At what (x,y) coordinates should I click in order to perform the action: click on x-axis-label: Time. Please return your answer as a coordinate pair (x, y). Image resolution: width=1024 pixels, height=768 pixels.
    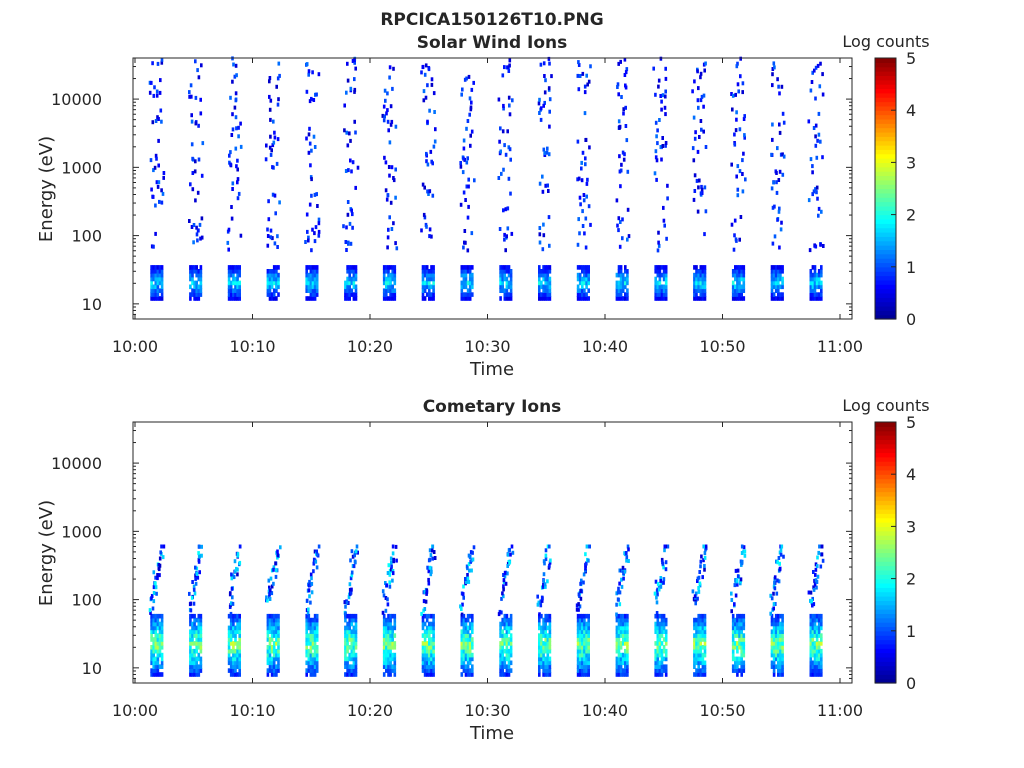
    Looking at the image, I should click on (491, 369).